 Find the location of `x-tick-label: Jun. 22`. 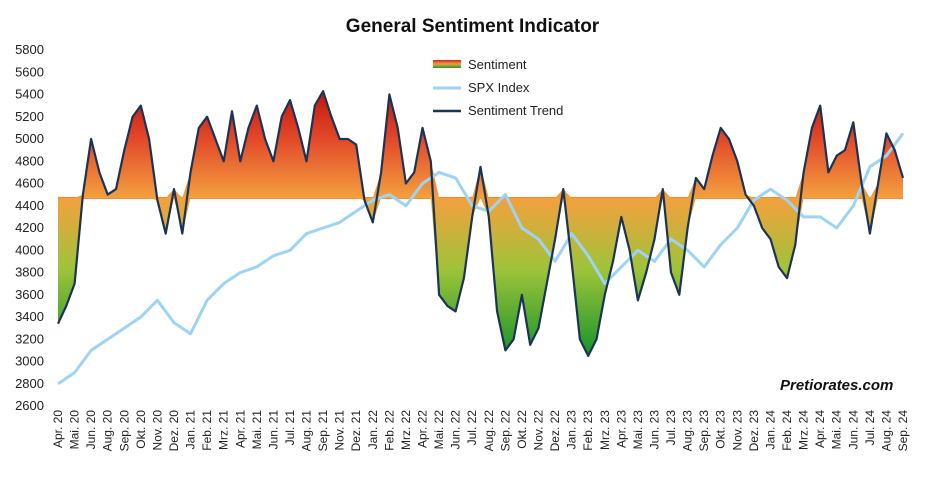

x-tick-label: Jun. 22 is located at coordinates (456, 430).